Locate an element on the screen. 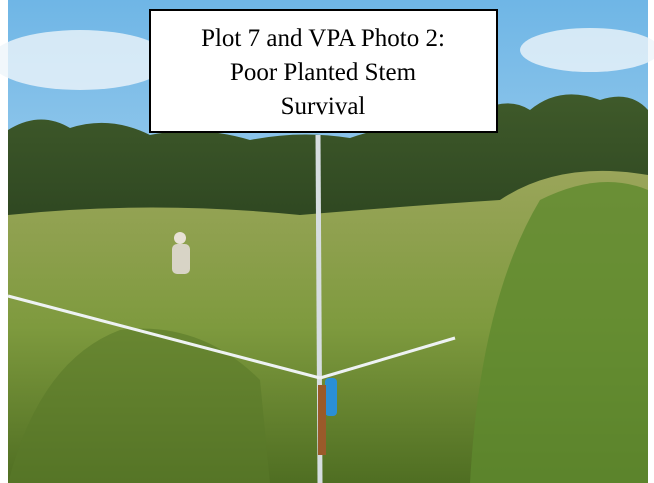 The width and height of the screenshot is (654, 483). clip is located at coordinates (331, 397).